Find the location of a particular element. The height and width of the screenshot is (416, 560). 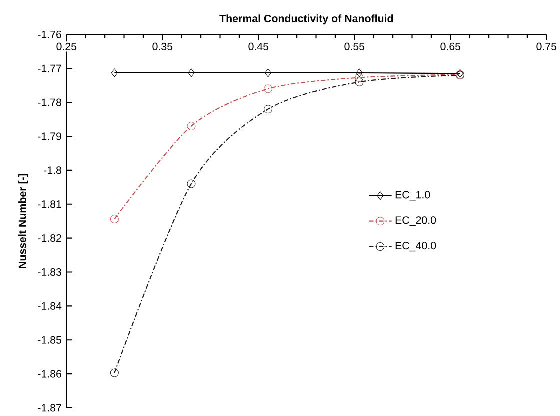

chart-title: Thermal Conductivity of Nanofluid is located at coordinates (307, 19).